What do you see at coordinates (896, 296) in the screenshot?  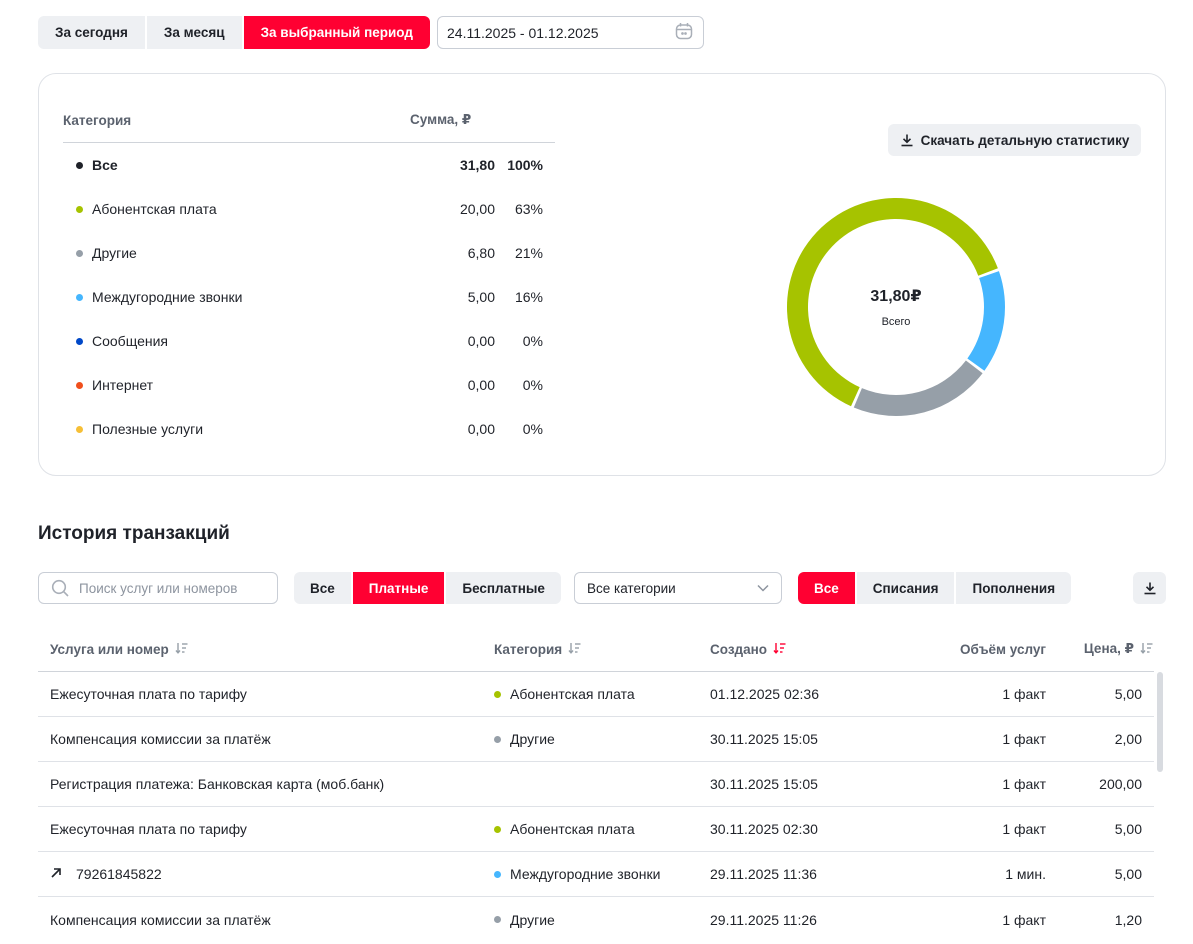 I see `donut-total-value: 31,80₽` at bounding box center [896, 296].